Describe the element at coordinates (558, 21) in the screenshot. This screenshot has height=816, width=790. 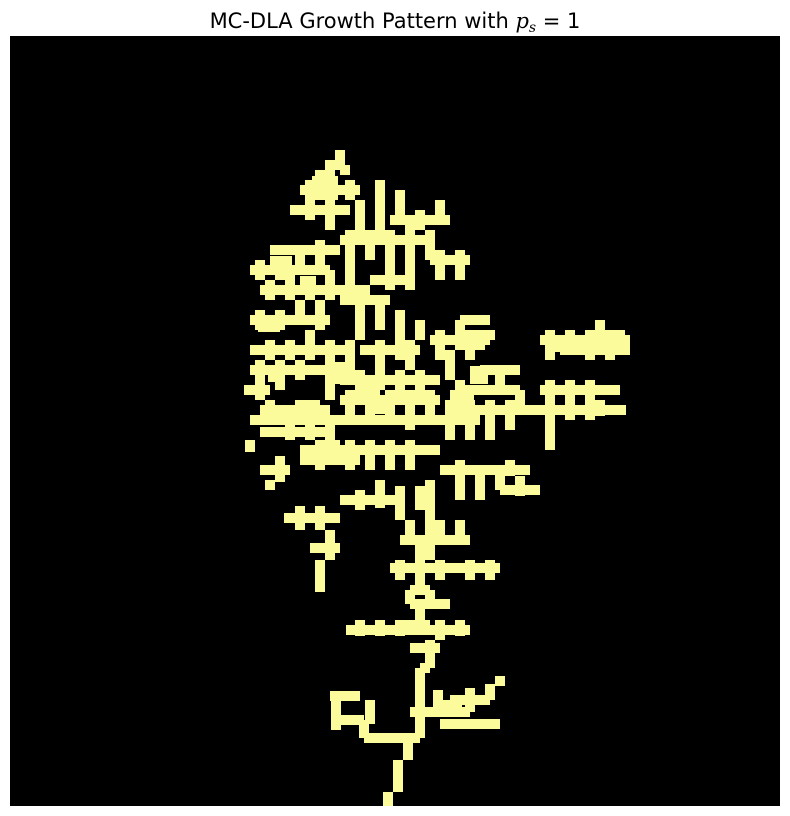
I see `title-suffix: = 1` at that location.